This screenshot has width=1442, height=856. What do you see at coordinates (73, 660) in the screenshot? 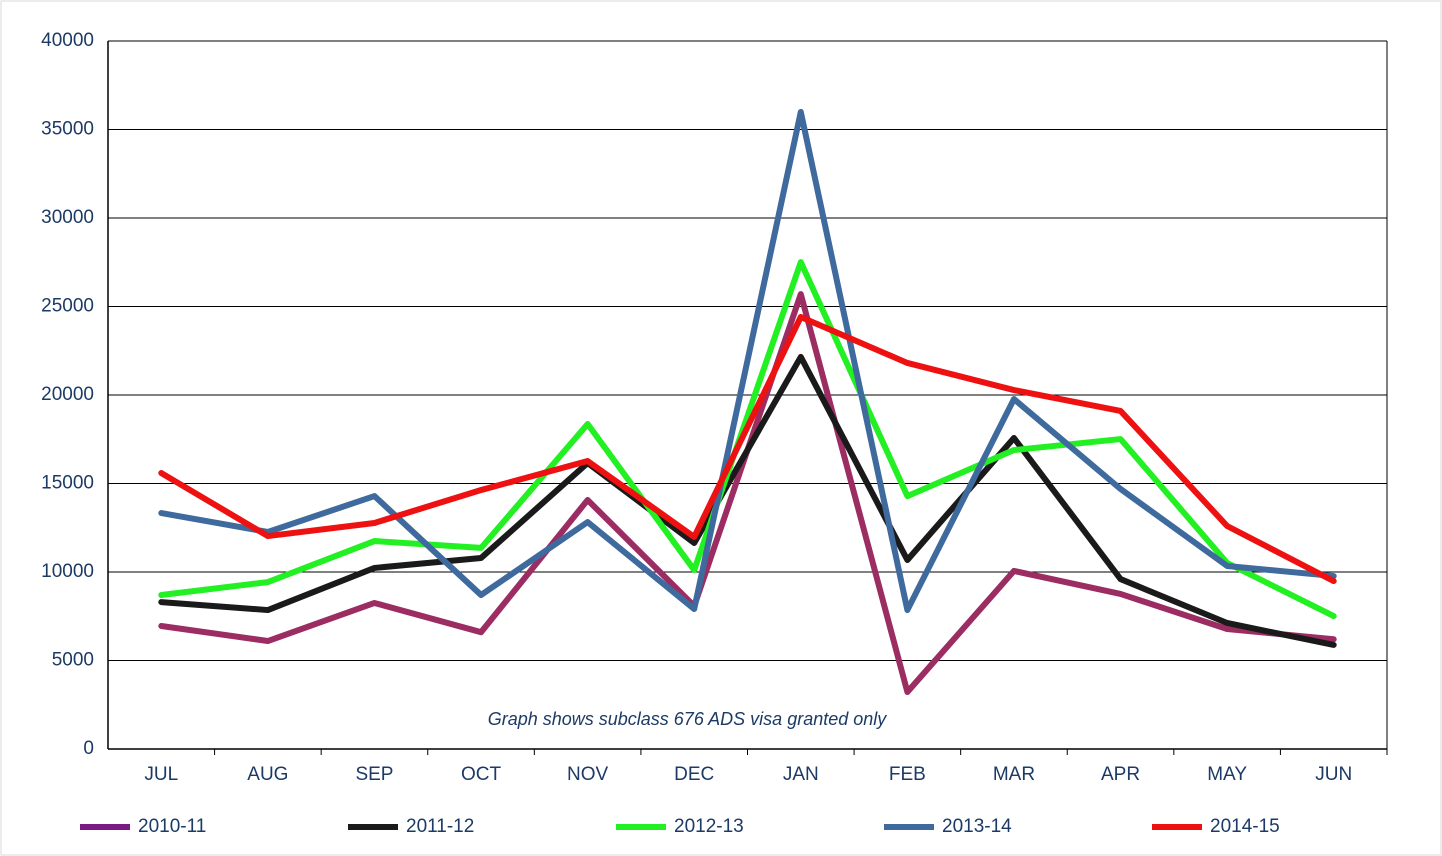
I see `y-tick-label: 5000` at bounding box center [73, 660].